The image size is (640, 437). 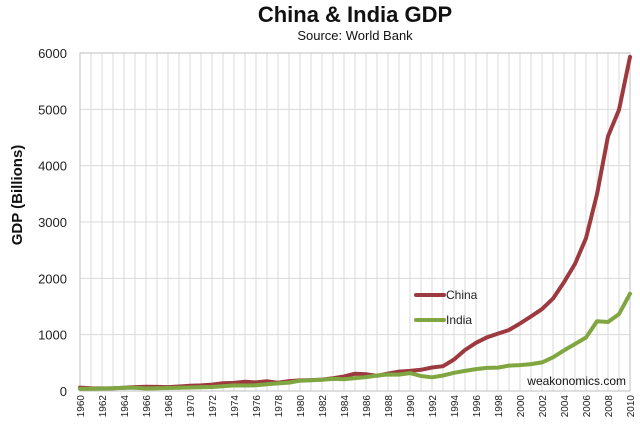 I want to click on y-tick-label: 0, so click(x=63, y=391).